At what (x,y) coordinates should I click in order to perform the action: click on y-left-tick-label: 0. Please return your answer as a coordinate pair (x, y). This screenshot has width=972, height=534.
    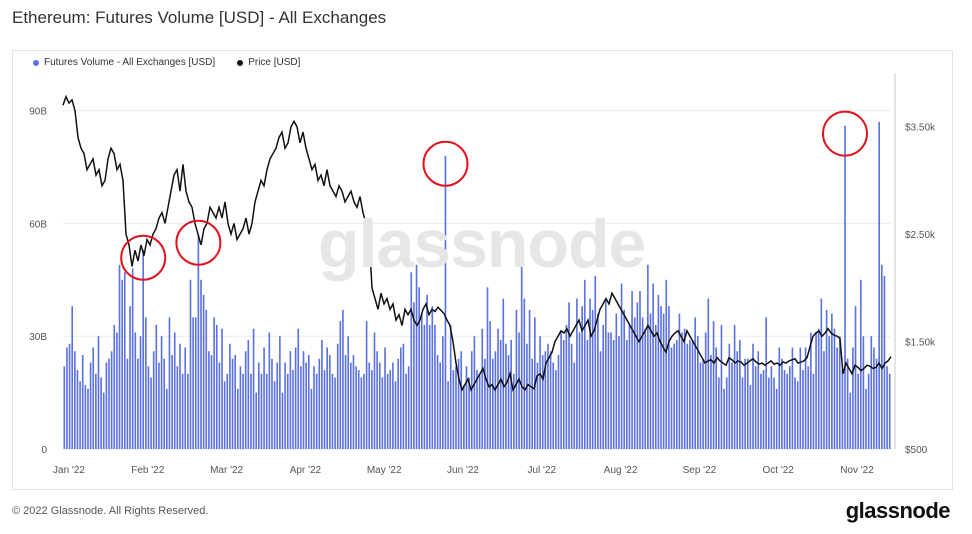
    Looking at the image, I should click on (44, 450).